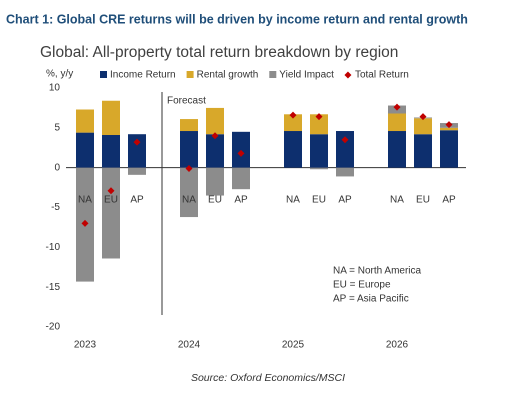 The image size is (511, 395). Describe the element at coordinates (143, 75) in the screenshot. I see `legend-label: Income Return` at that location.